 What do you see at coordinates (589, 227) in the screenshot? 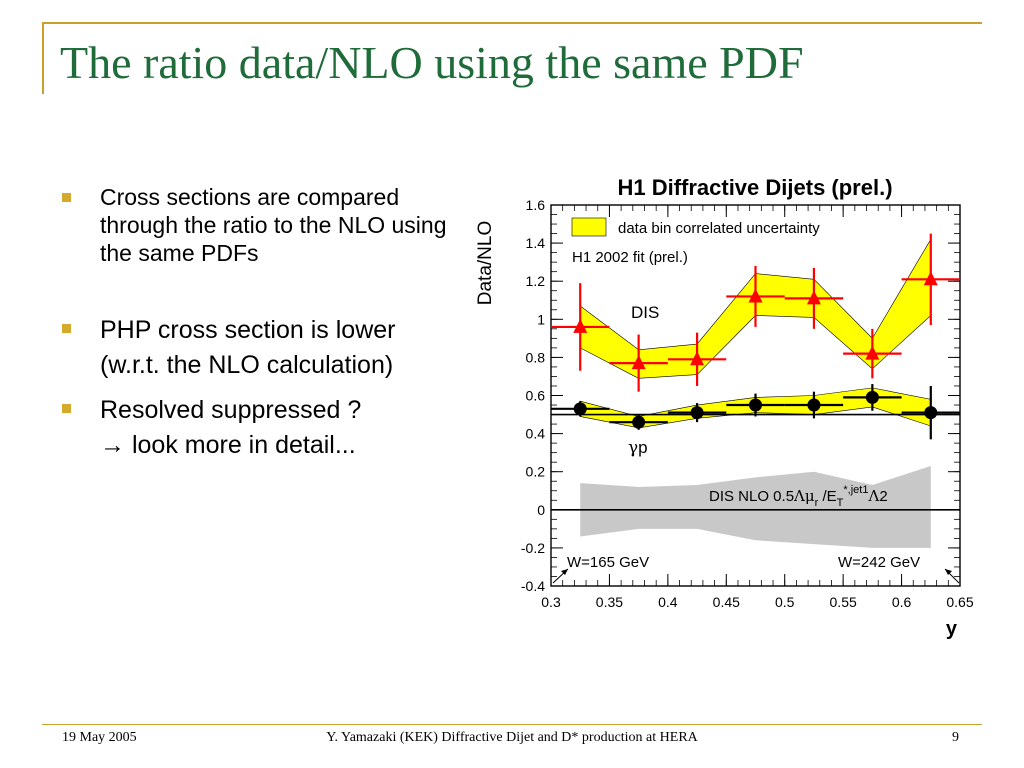
I see `legend-band-swatch` at bounding box center [589, 227].